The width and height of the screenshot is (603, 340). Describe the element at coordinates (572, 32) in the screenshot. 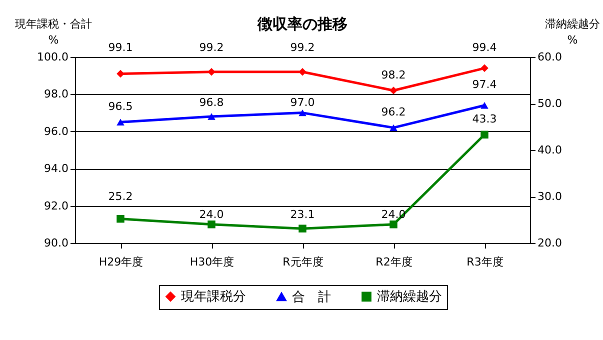

I see `y2-axis-title: 滞納繰越分 %` at that location.